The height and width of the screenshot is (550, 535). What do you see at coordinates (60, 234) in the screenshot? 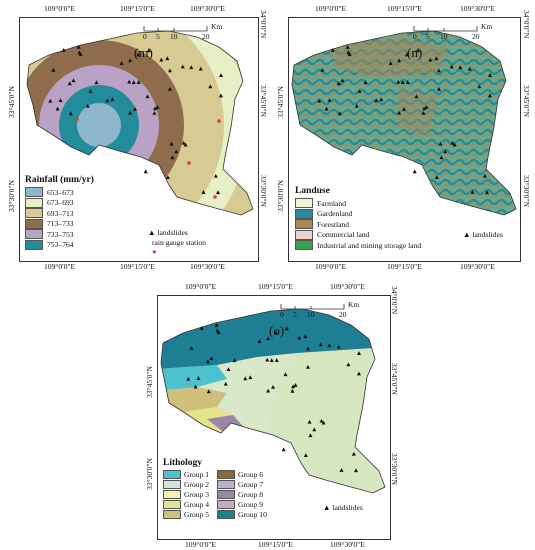
I see `legend-label: 733–753` at bounding box center [60, 234].